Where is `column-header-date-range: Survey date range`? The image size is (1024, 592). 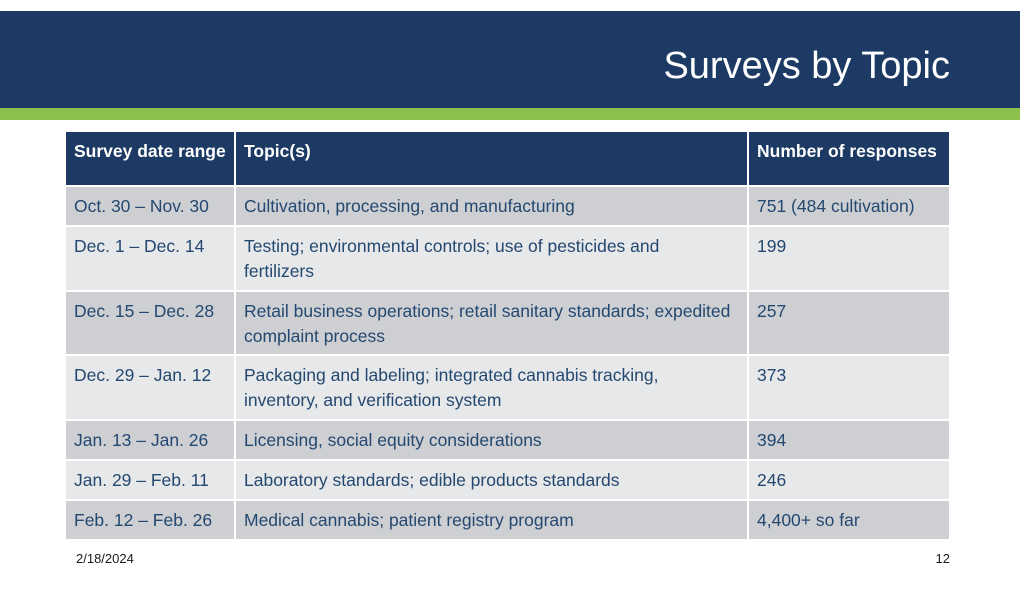
column-header-date-range: Survey date range is located at coordinates (151, 159).